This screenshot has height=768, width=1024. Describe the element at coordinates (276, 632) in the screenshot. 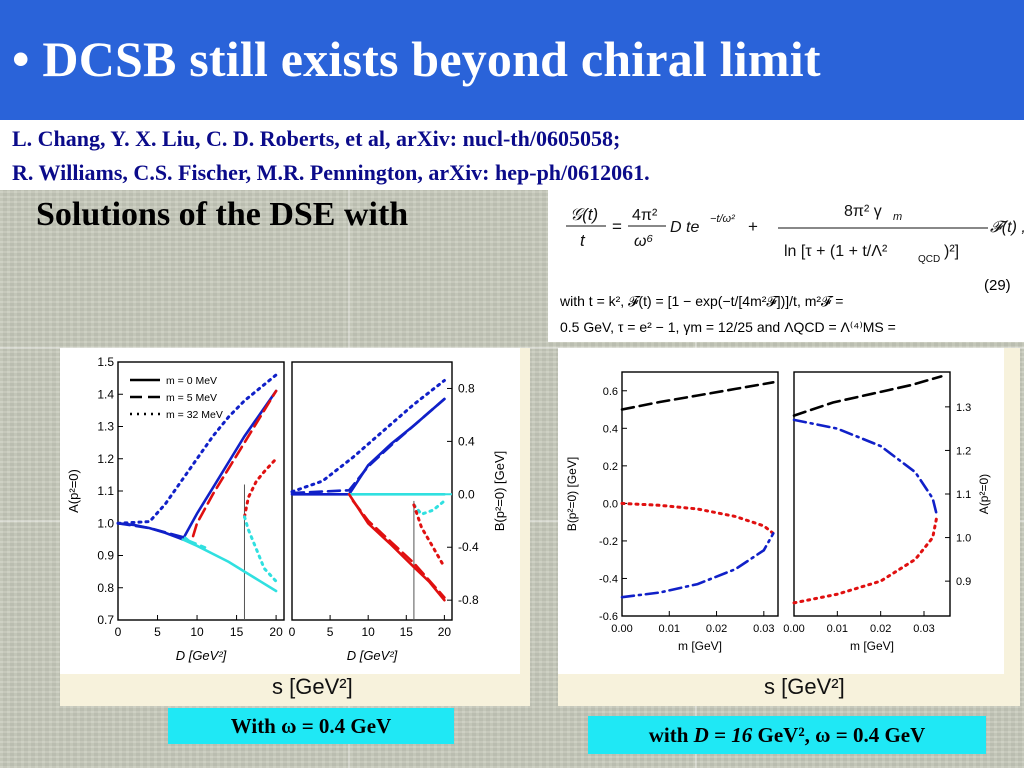

I see `x-tick-label: 20` at that location.